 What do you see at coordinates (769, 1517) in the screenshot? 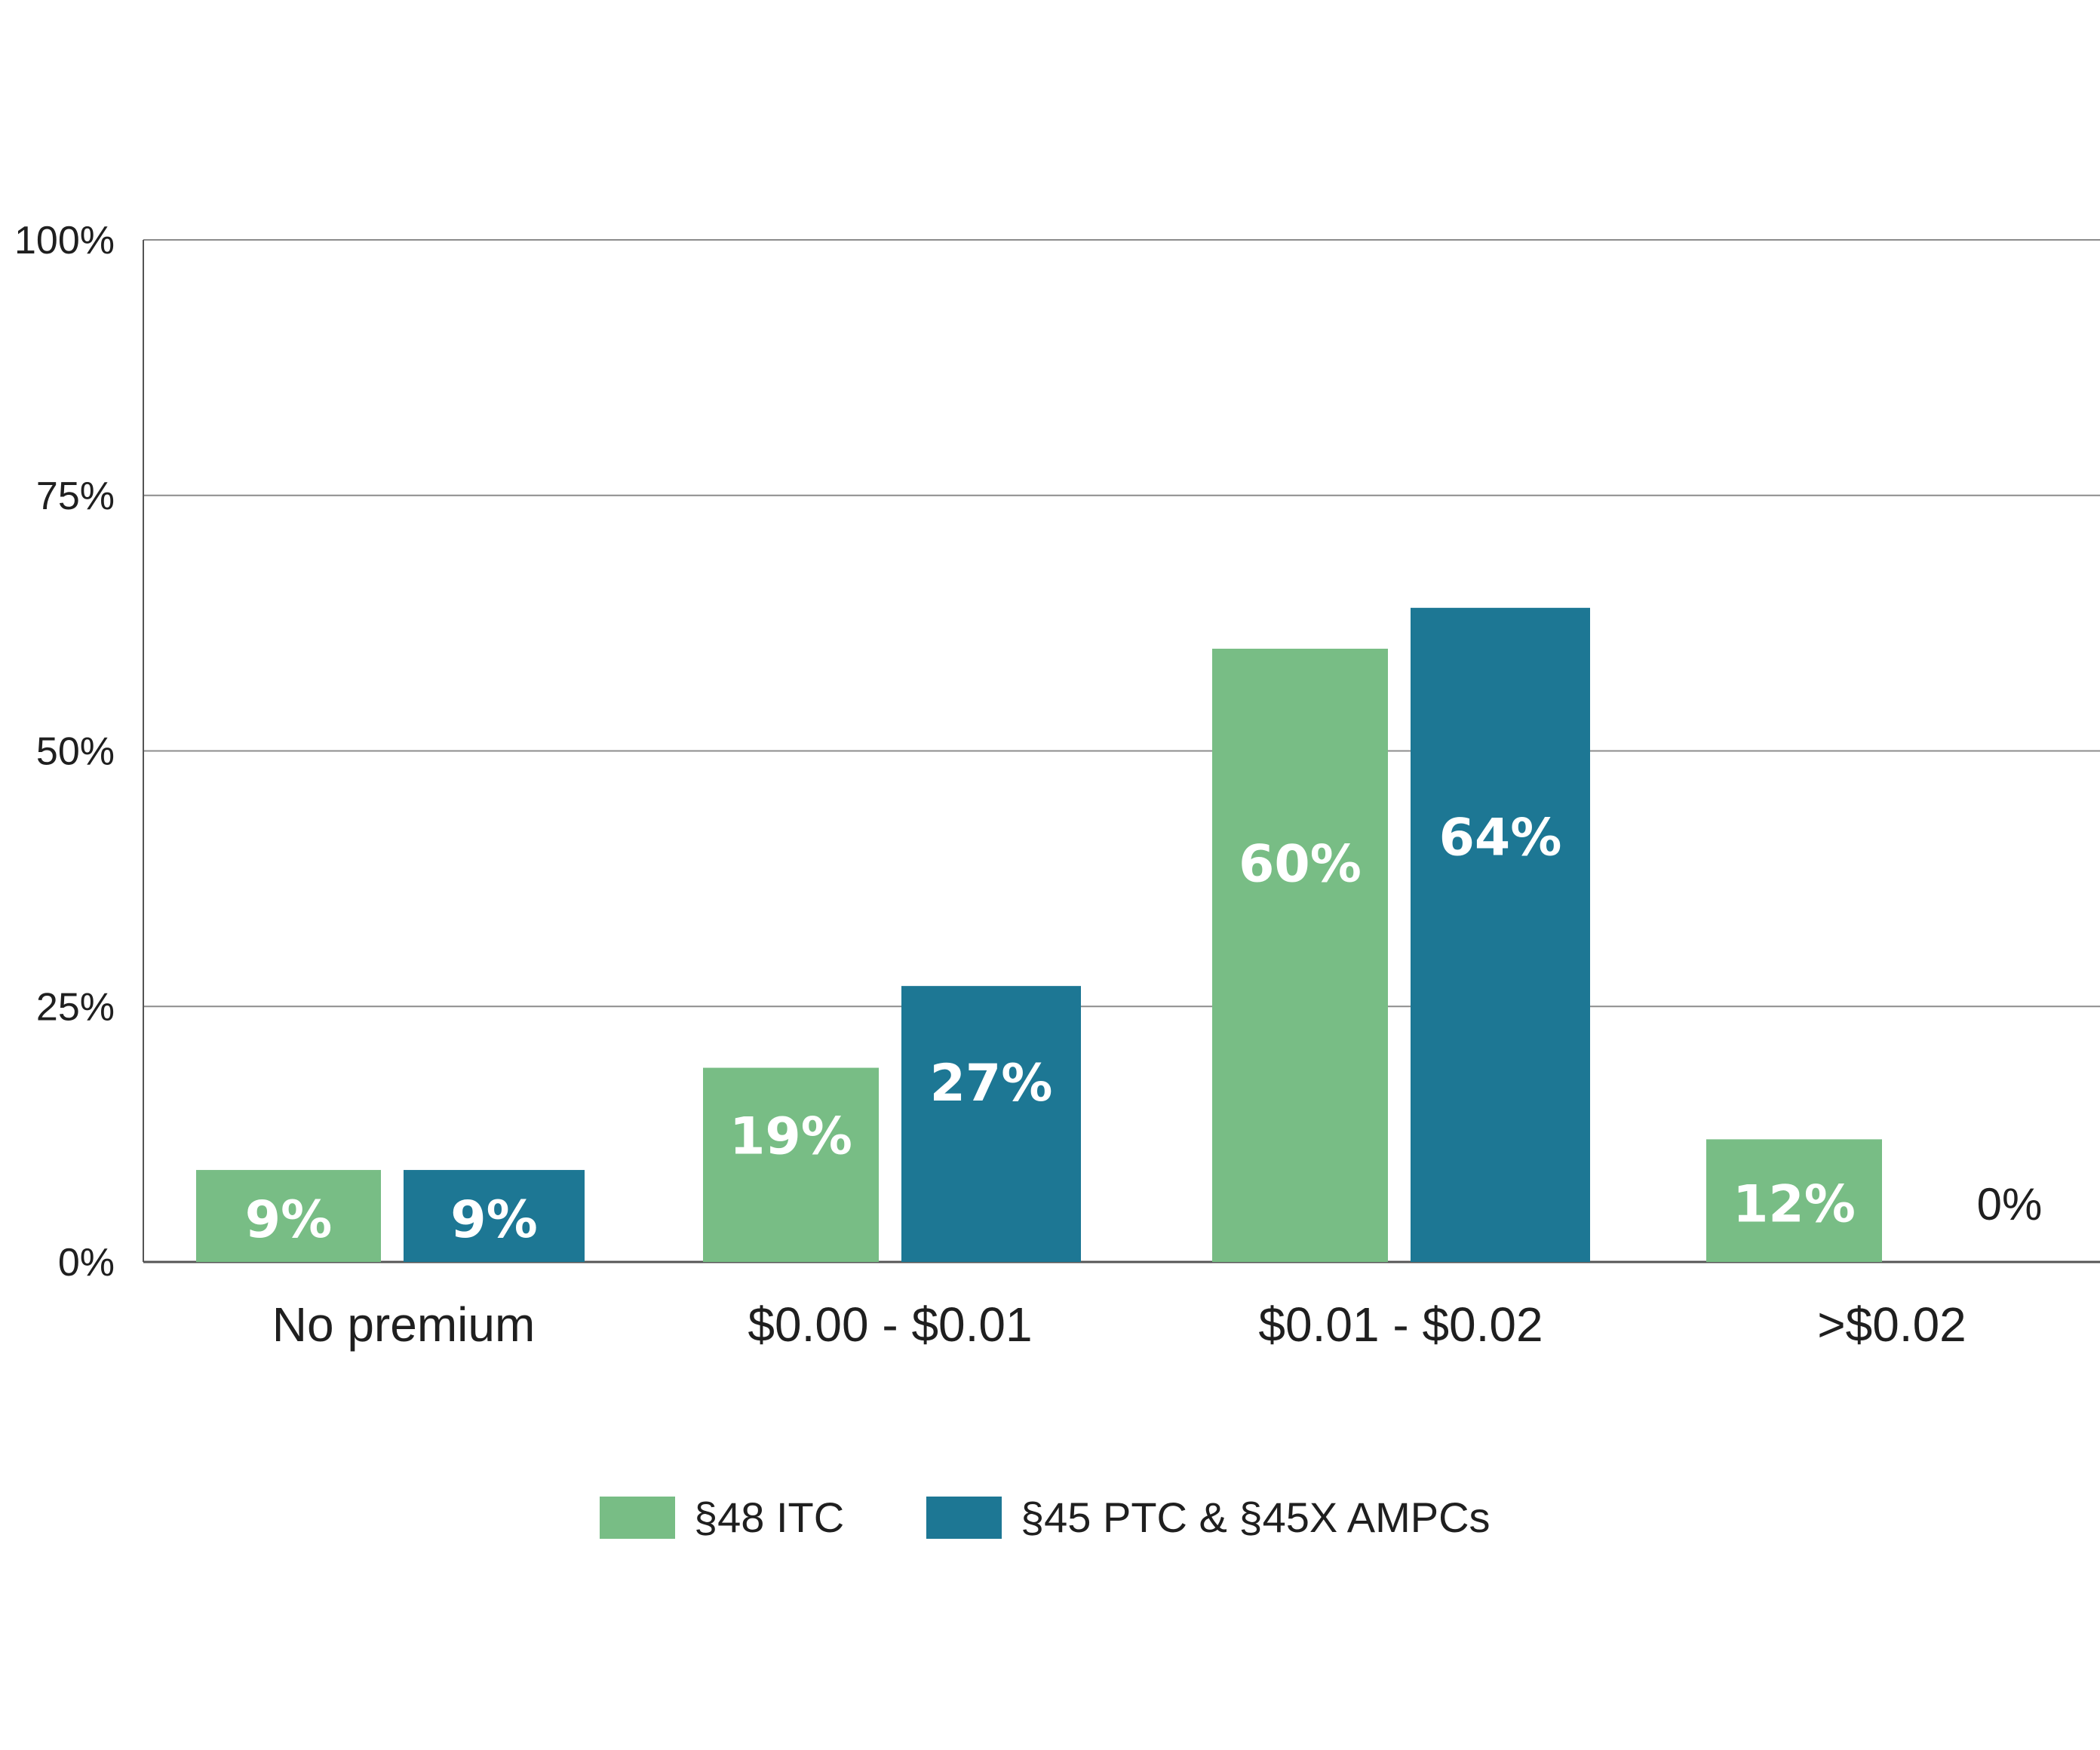
I see `legend-label-itc: §48 ITC` at bounding box center [769, 1517].